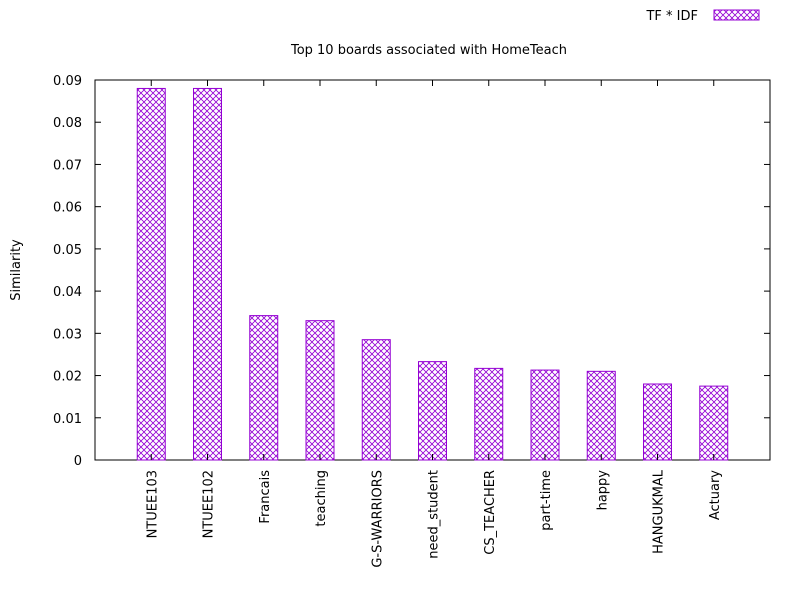 The image size is (800, 600). Describe the element at coordinates (264, 388) in the screenshot. I see `bar-francais` at that location.